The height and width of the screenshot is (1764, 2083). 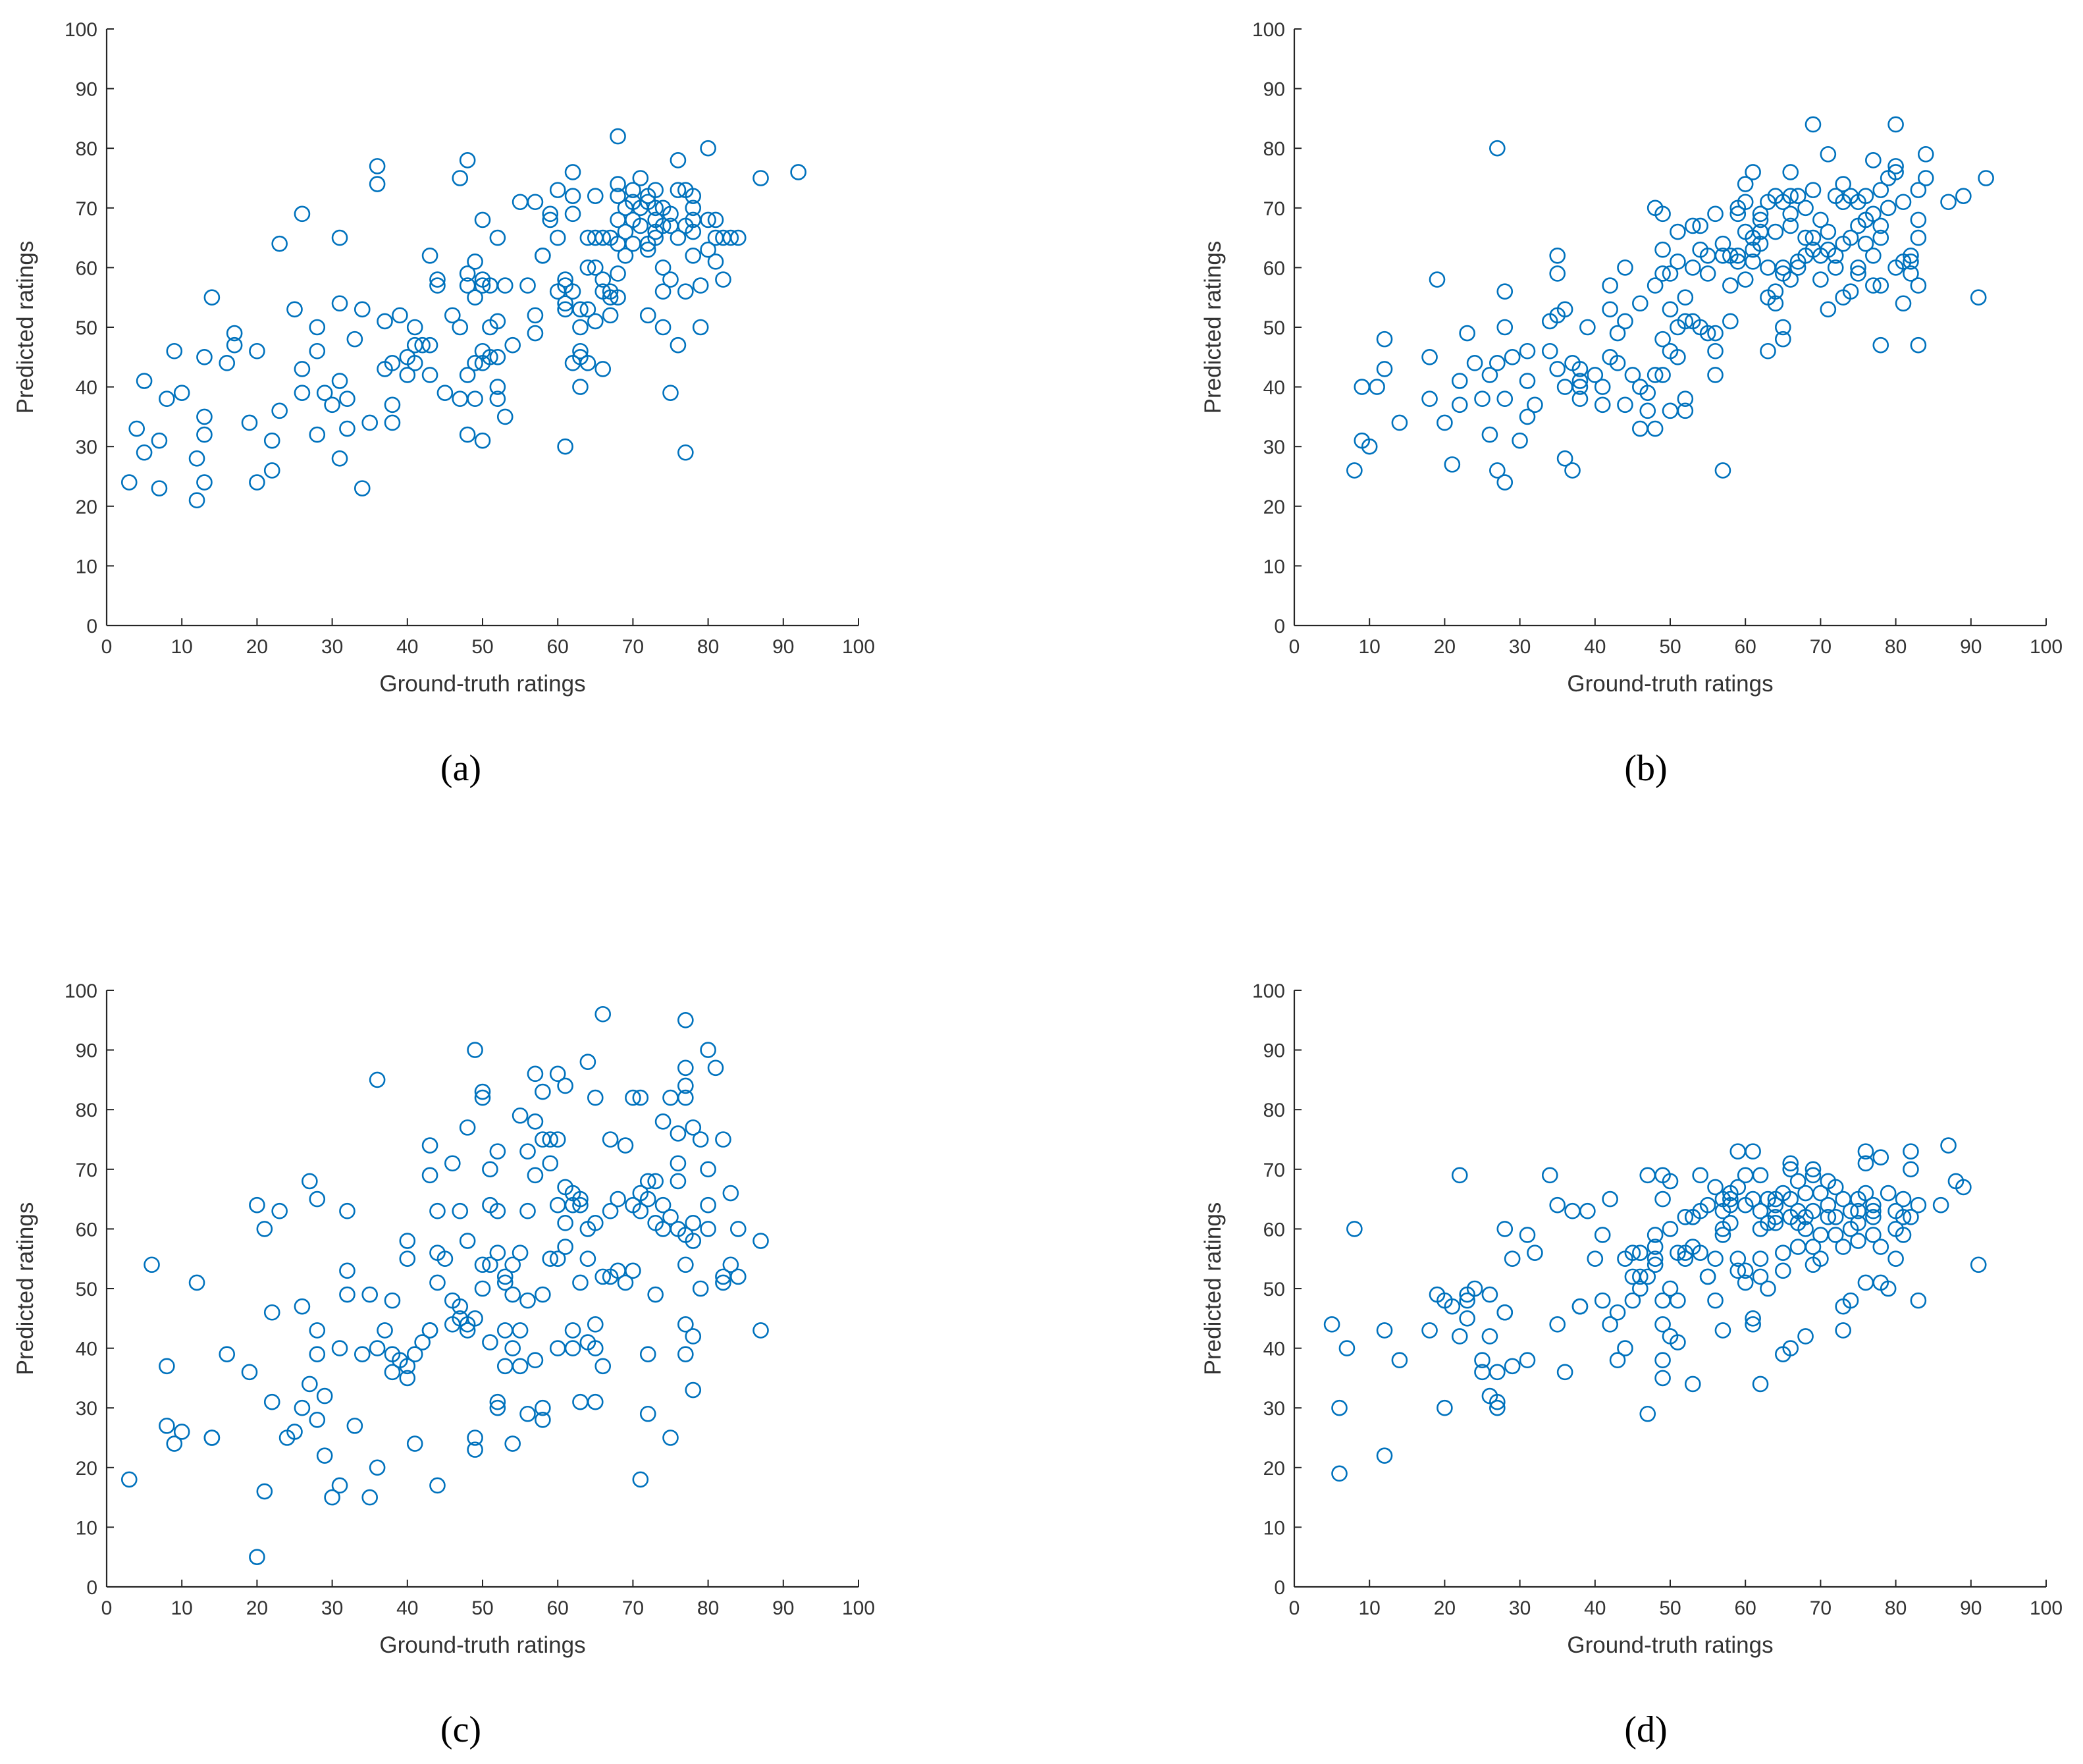 What do you see at coordinates (1274, 1170) in the screenshot?
I see `y-tick-label: 70` at bounding box center [1274, 1170].